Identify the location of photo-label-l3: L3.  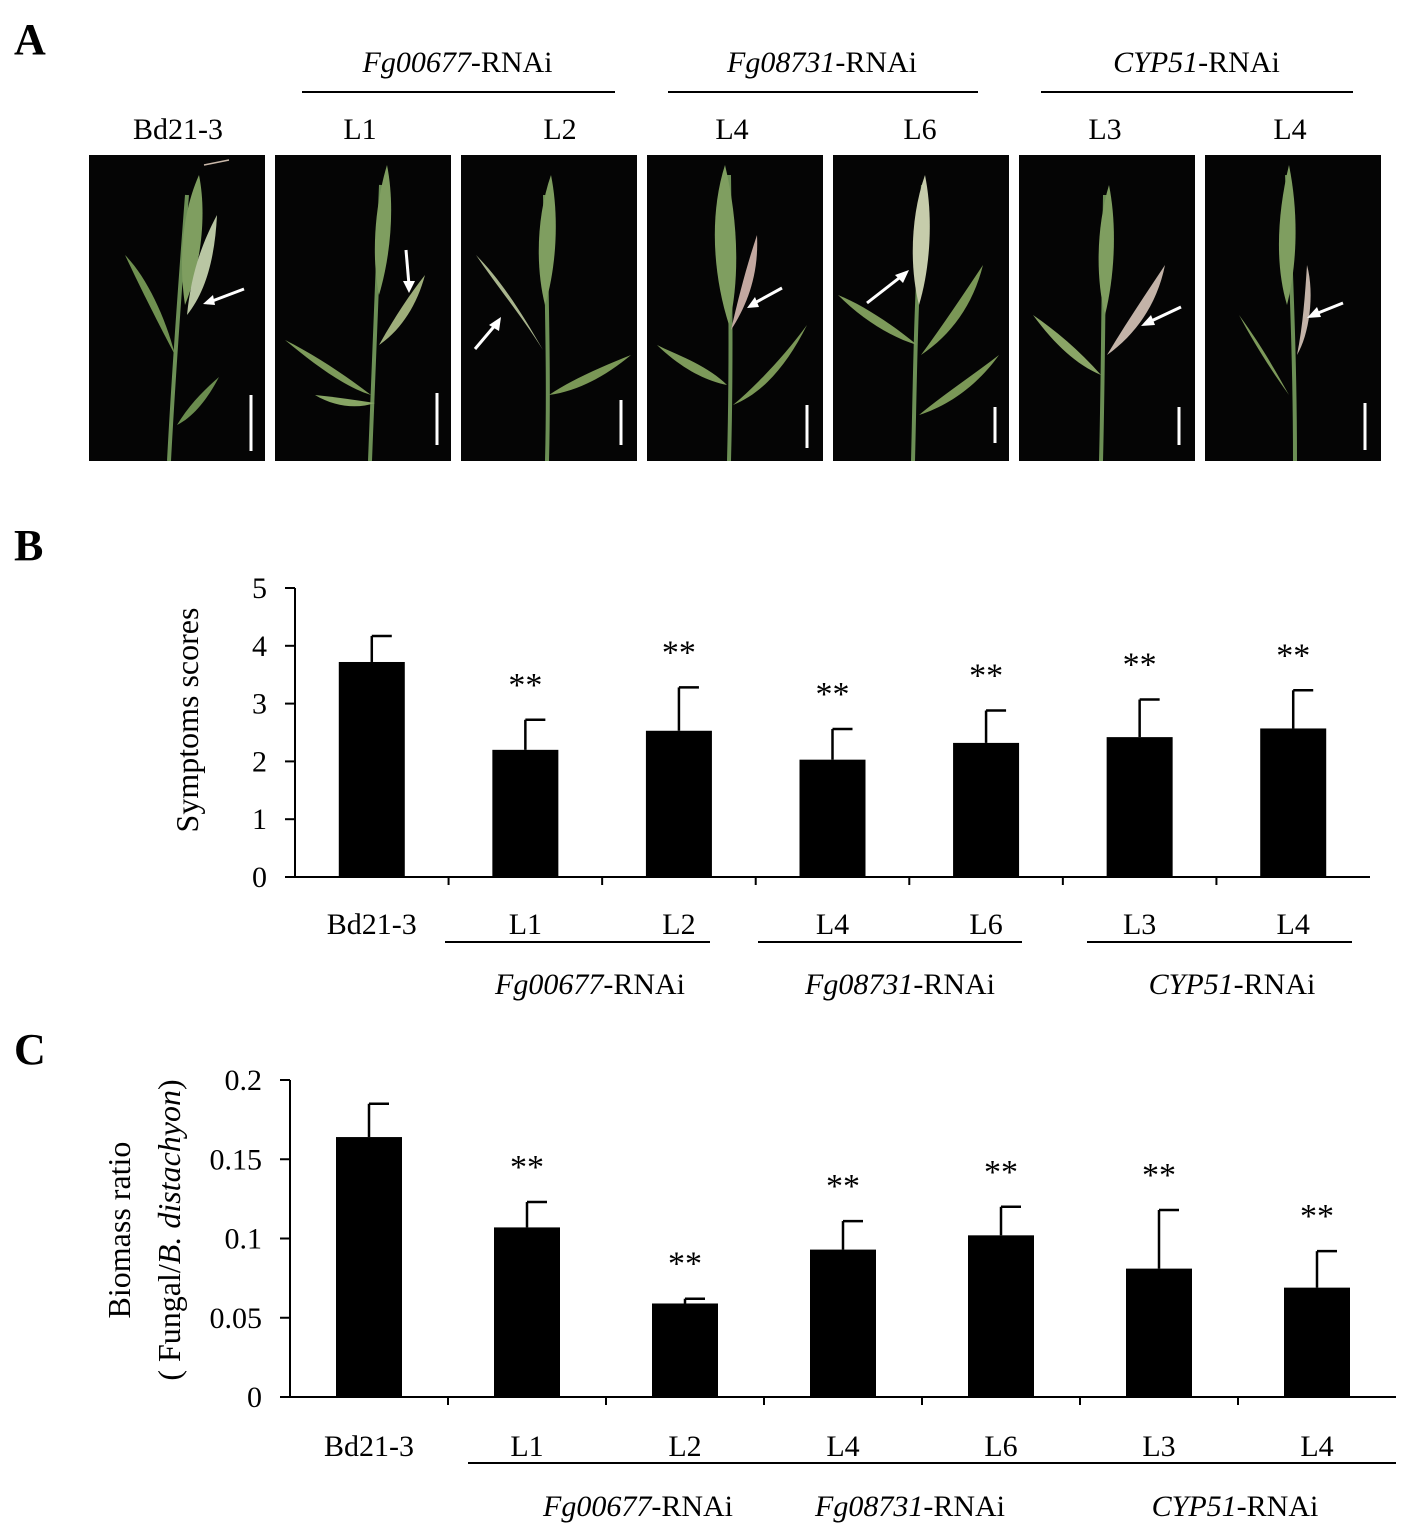
(1105, 129).